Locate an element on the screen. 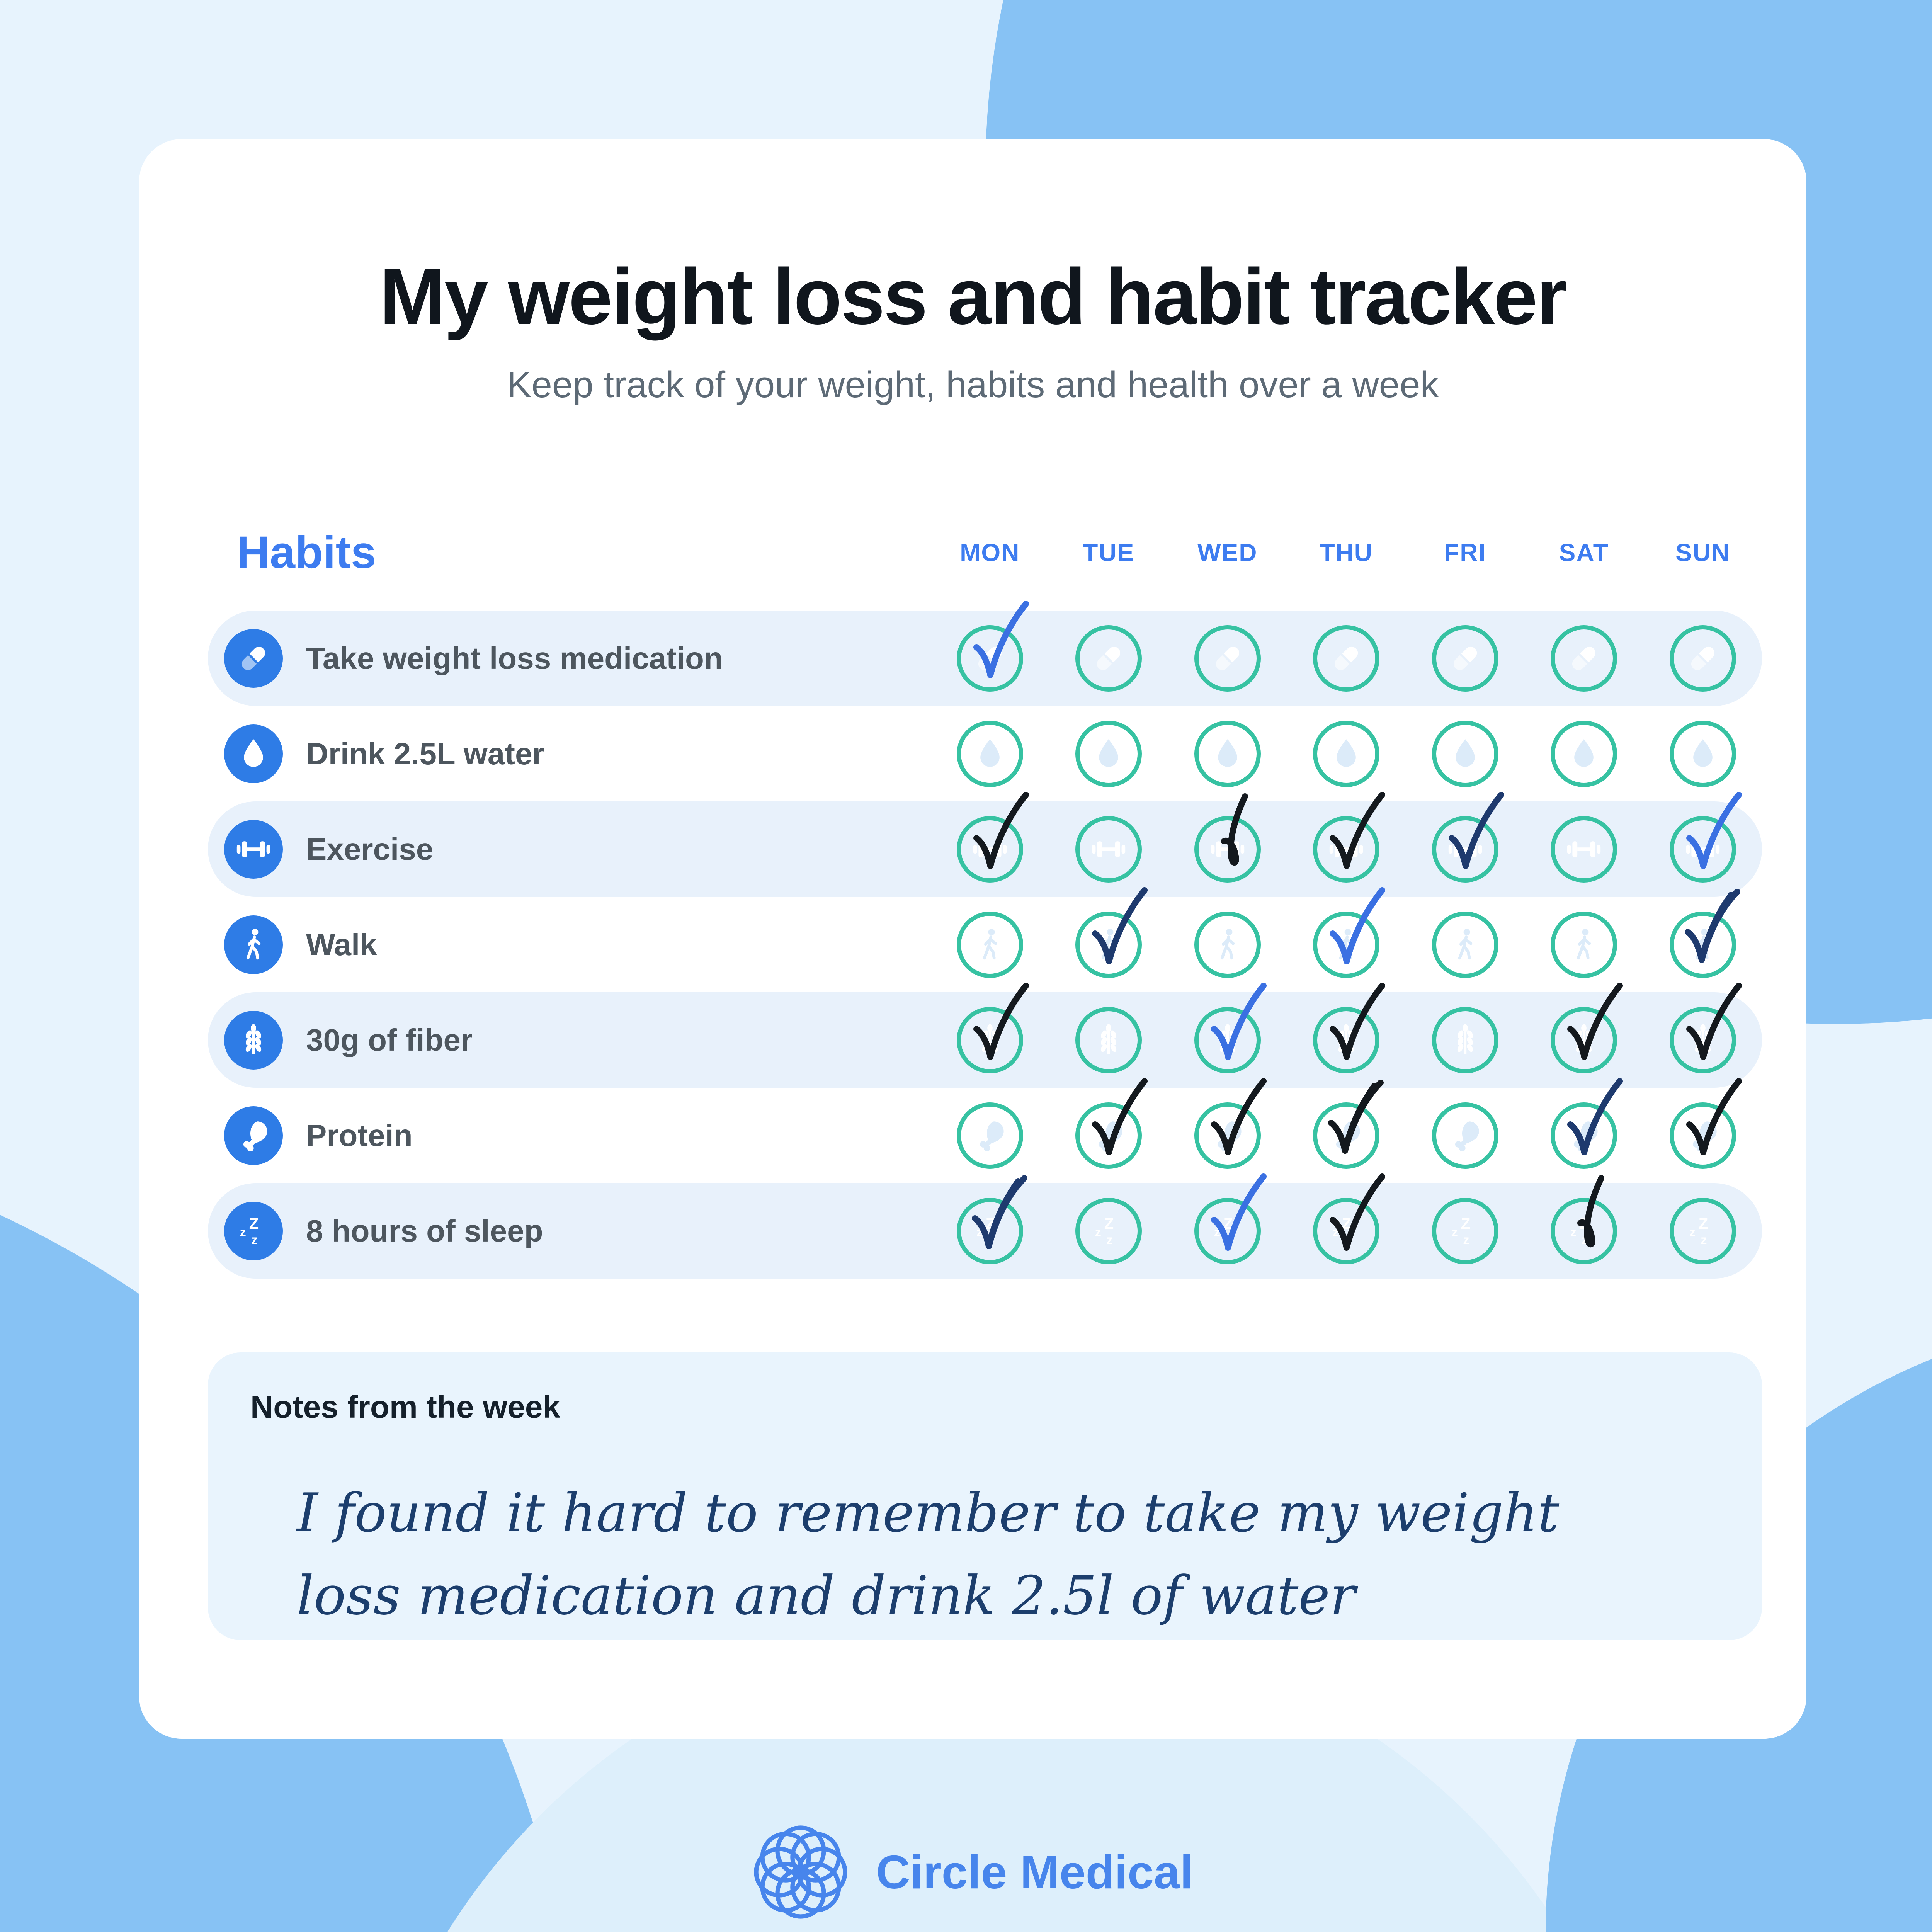 The width and height of the screenshot is (1932, 1932). habits-heading: Habits is located at coordinates (307, 553).